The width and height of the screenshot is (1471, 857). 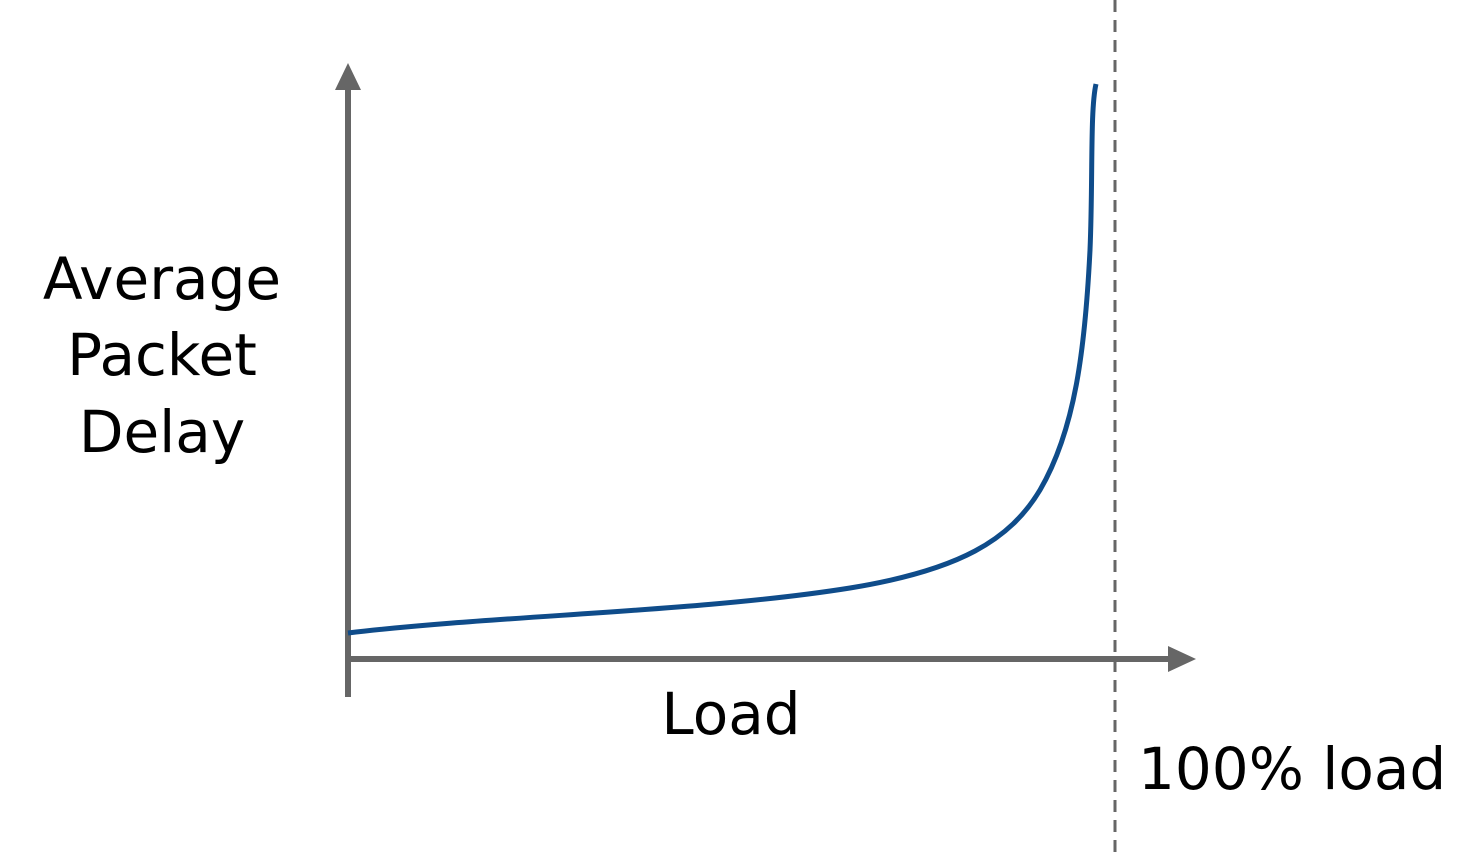 I want to click on limit-annotation: 100% load, so click(x=1292, y=769).